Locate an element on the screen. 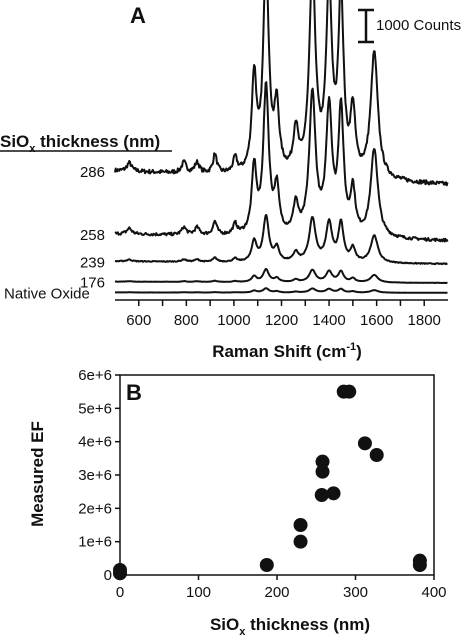  series-label: 176 is located at coordinates (92, 283).